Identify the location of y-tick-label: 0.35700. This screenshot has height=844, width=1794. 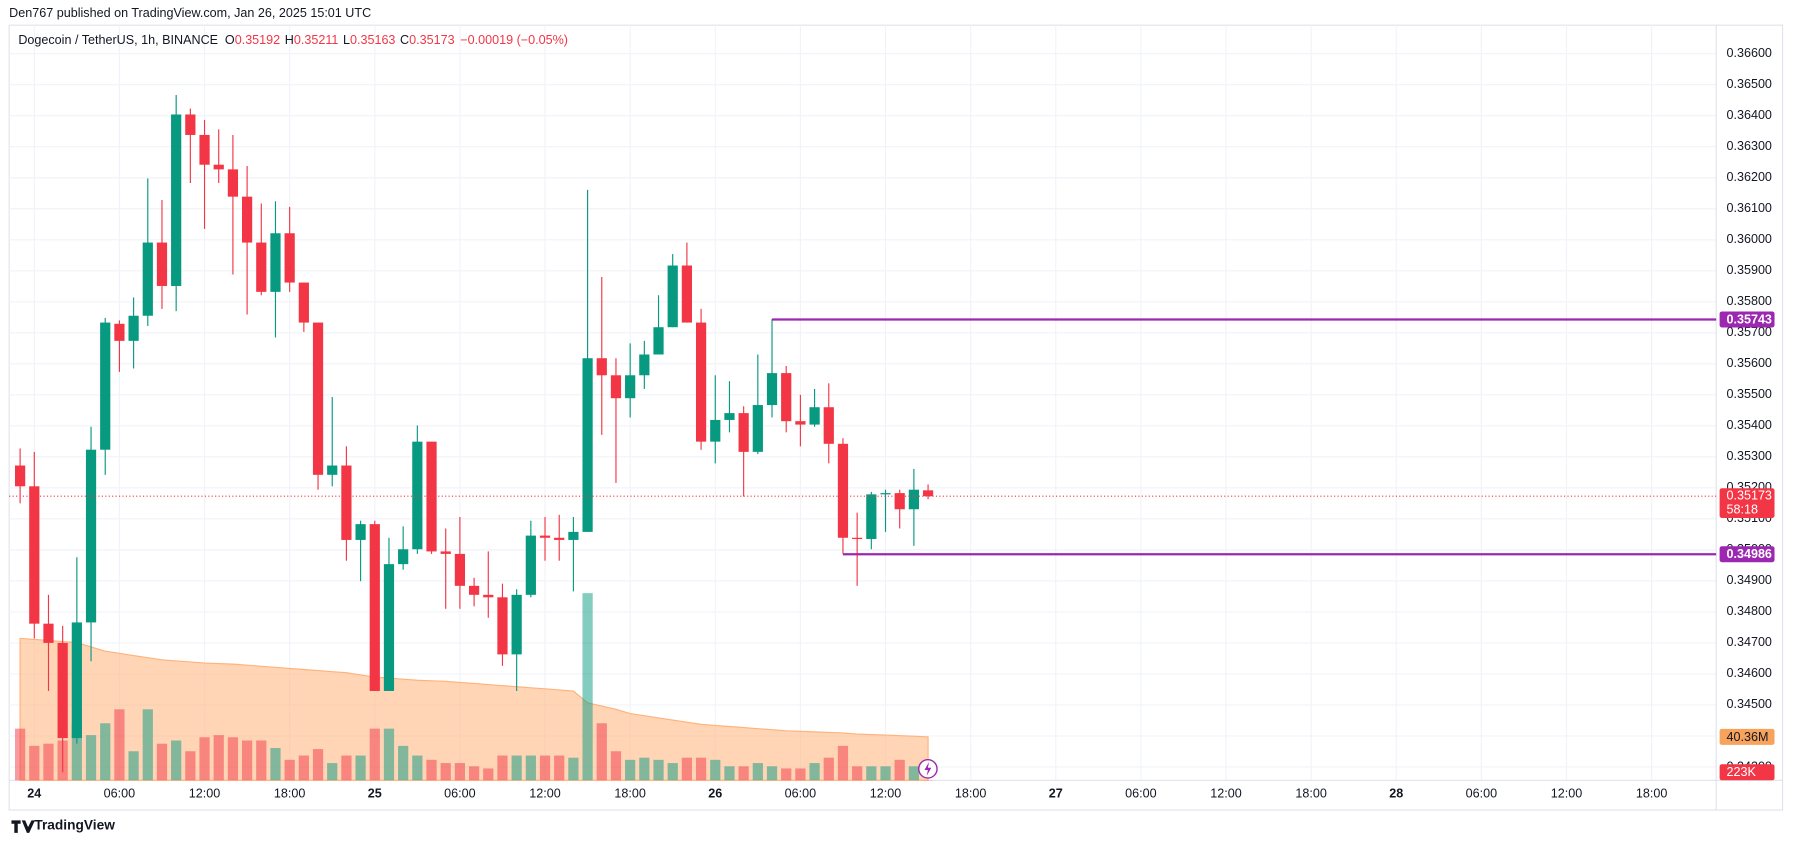
(1748, 332).